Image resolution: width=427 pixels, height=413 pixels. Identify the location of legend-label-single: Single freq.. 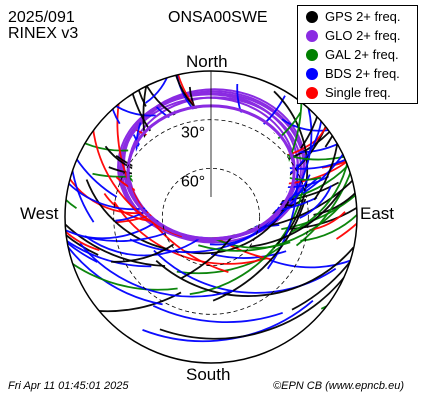
(358, 92).